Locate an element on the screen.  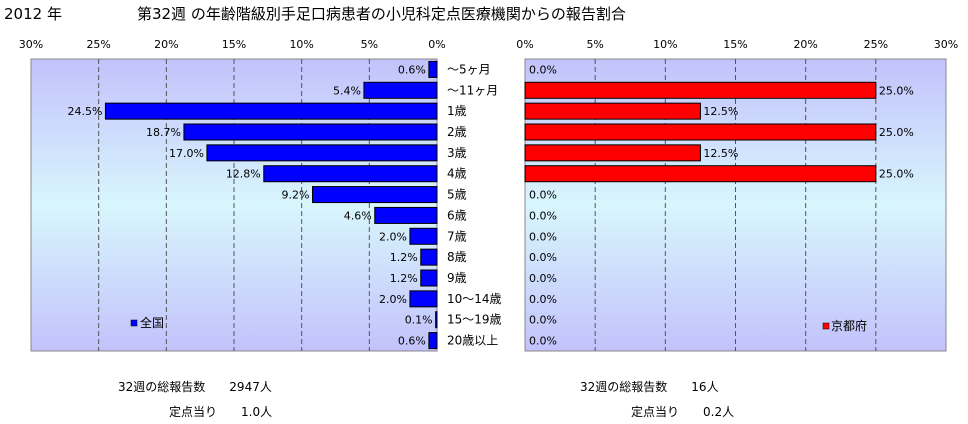
kyoto-total-label: 32週の総報告数 is located at coordinates (624, 387).